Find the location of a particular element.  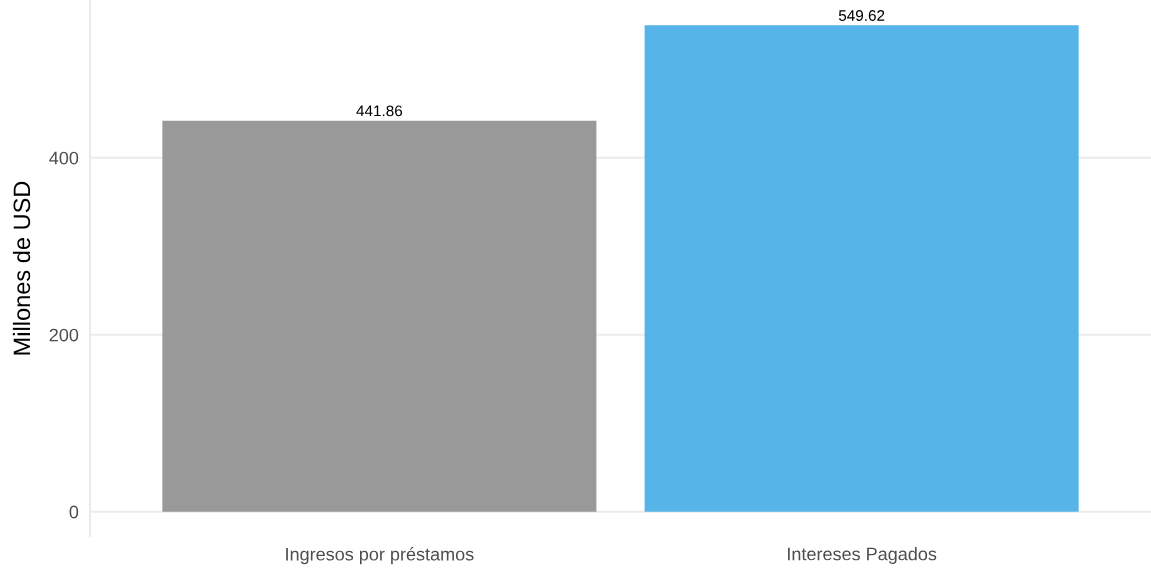

x-tick-label: Ingresos por préstamos is located at coordinates (380, 556).